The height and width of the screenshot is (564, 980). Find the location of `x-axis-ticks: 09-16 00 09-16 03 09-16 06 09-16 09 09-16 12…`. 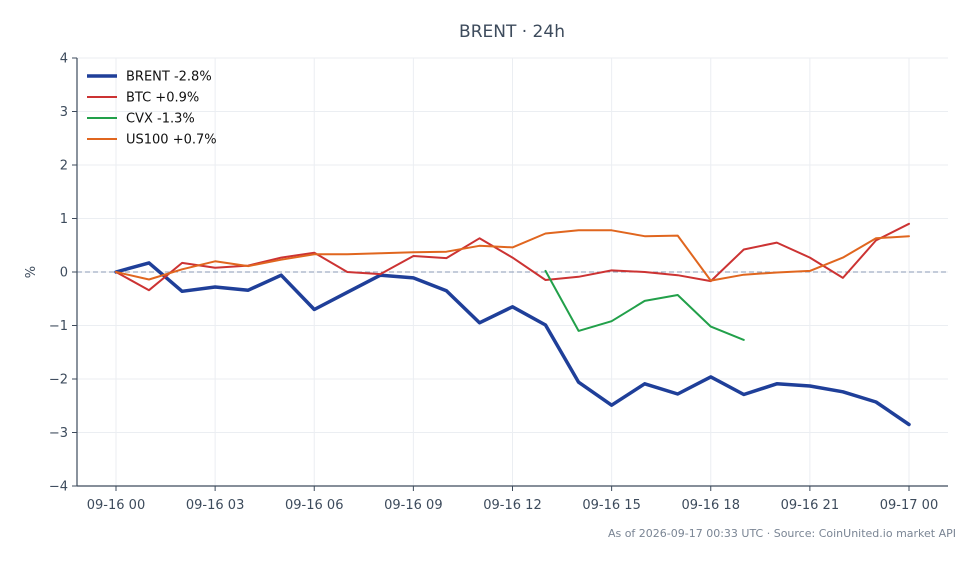

x-axis-ticks: 09-16 00 09-16 03 09-16 06 09-16 09 09-16 12… is located at coordinates (512, 499).